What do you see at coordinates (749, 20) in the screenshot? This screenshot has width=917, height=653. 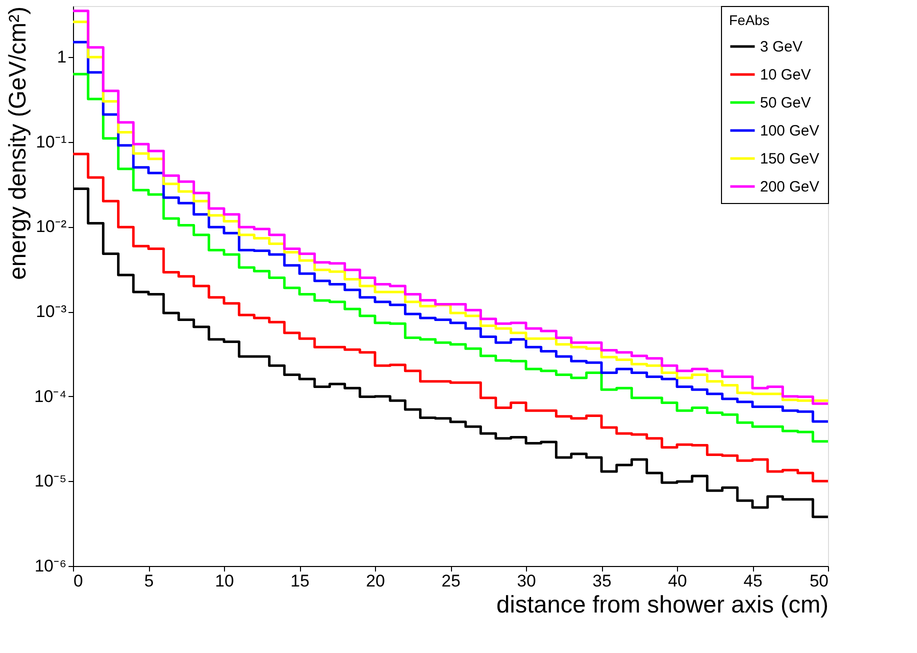 I see `legend-title: FeAbs` at bounding box center [749, 20].